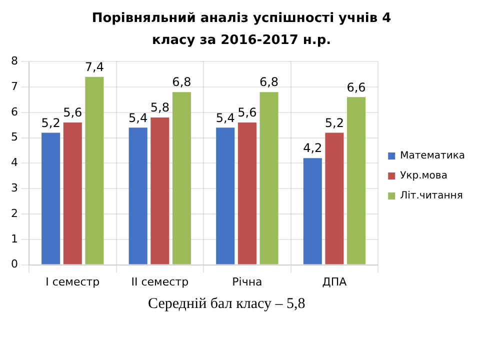 The width and height of the screenshot is (483, 344). Describe the element at coordinates (241, 30) in the screenshot. I see `chart-title: Порівняльний аналіз успішності учнів 4 класу за 2016-2017 н.р.` at that location.